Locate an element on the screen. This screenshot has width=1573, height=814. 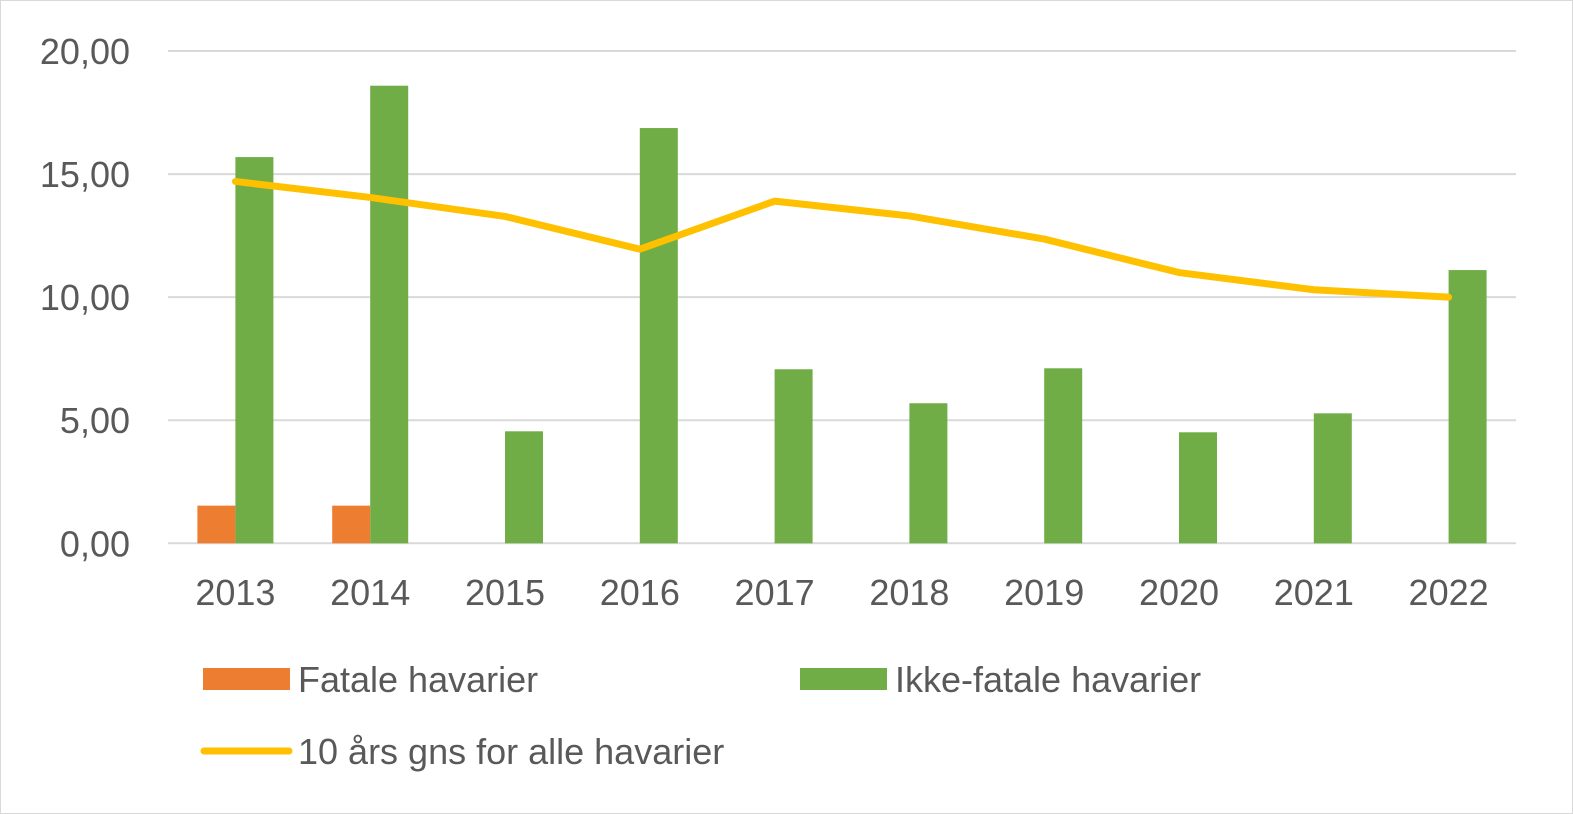
x-tick-label: 2019 is located at coordinates (1044, 592).